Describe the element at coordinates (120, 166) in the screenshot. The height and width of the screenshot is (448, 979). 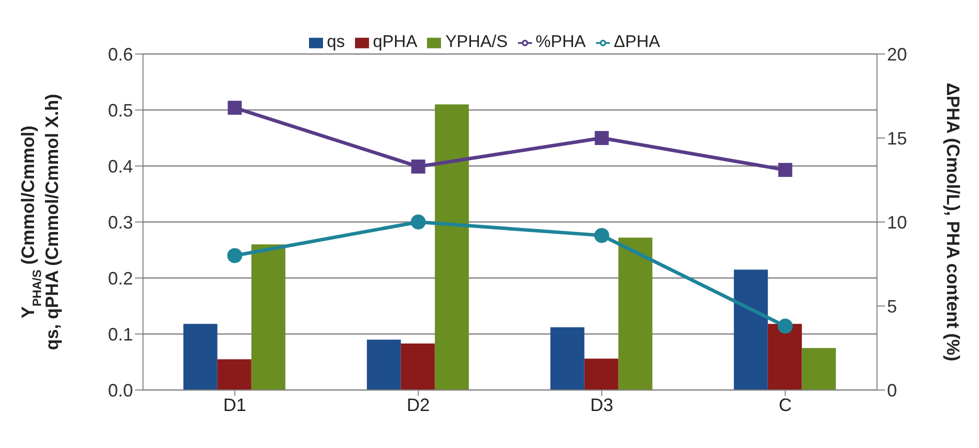
I see `y-tick-label: 0.4` at that location.